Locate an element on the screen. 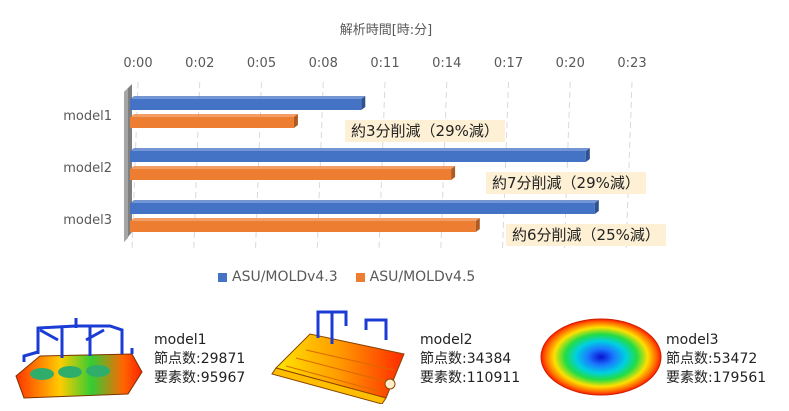 The image size is (789, 411). model1-info: model1 節点数:29871 要素数:95967 is located at coordinates (199, 359).